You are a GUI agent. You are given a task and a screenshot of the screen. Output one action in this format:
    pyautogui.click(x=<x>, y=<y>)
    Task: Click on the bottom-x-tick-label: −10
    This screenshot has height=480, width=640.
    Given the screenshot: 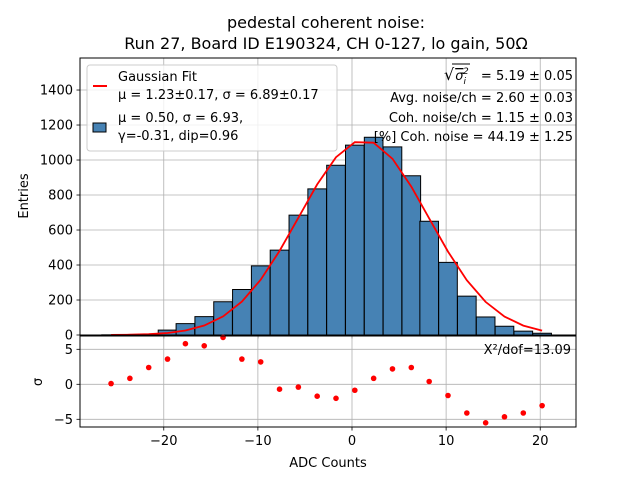 What is the action you would take?
    pyautogui.click(x=257, y=441)
    